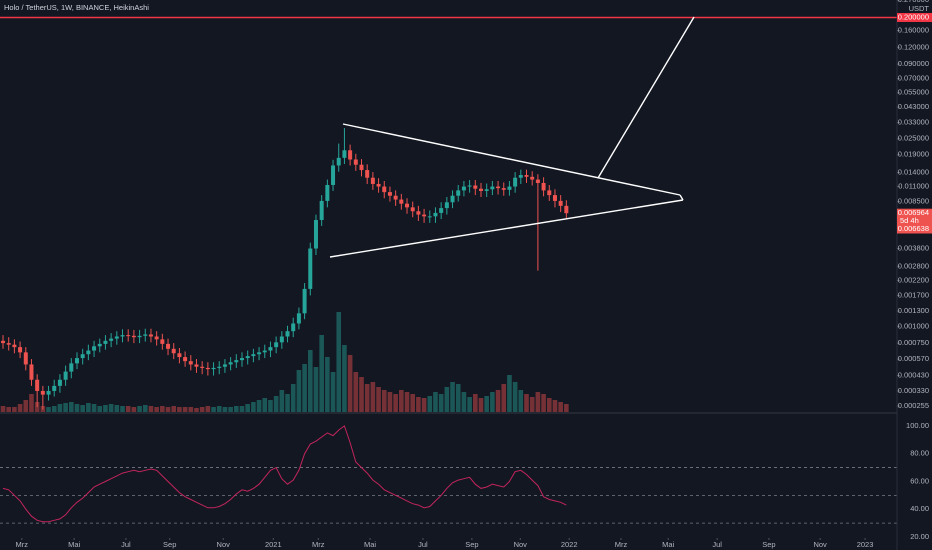 This screenshot has height=550, width=932. What do you see at coordinates (273, 544) in the screenshot?
I see `x-tick-label: 2021` at bounding box center [273, 544].